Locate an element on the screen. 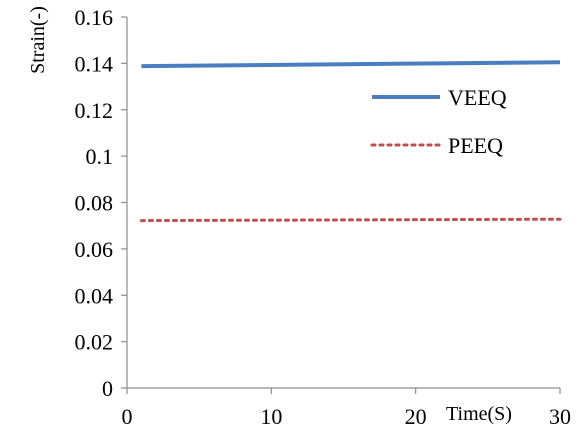 This screenshot has height=436, width=580. y-axis-title: Strain(-) is located at coordinates (38, 40).